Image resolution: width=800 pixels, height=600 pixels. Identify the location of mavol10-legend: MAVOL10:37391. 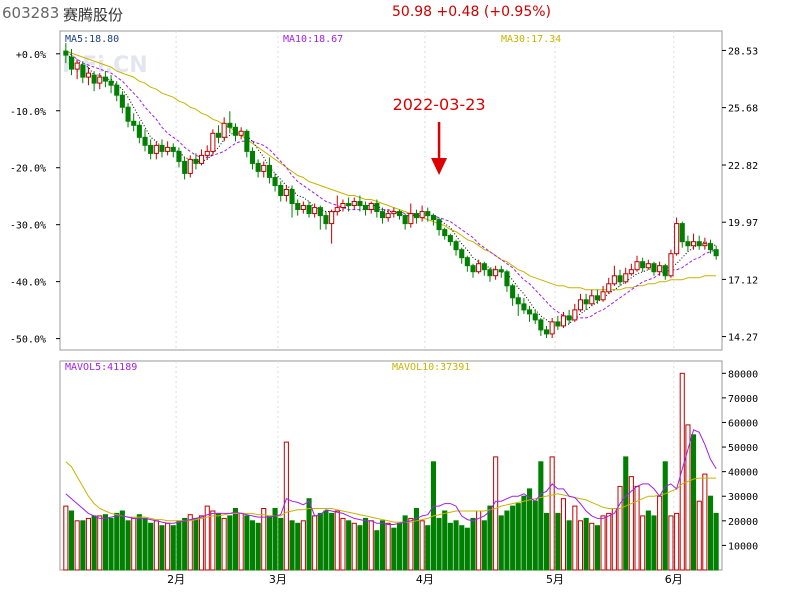
(431, 367).